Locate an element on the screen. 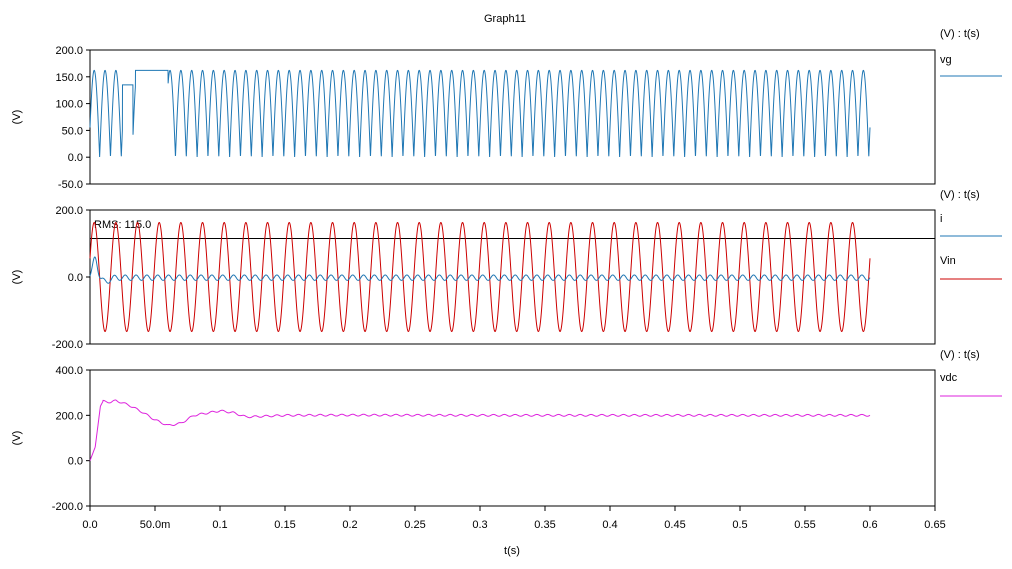 This screenshot has width=1012, height=569. x-tick-label: 0.35 is located at coordinates (544, 525).